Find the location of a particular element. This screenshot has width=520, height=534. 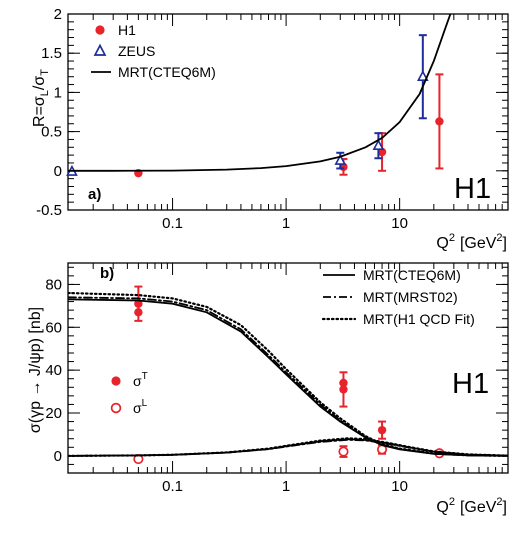

legend-sigma-l-label: σL is located at coordinates (140, 407).